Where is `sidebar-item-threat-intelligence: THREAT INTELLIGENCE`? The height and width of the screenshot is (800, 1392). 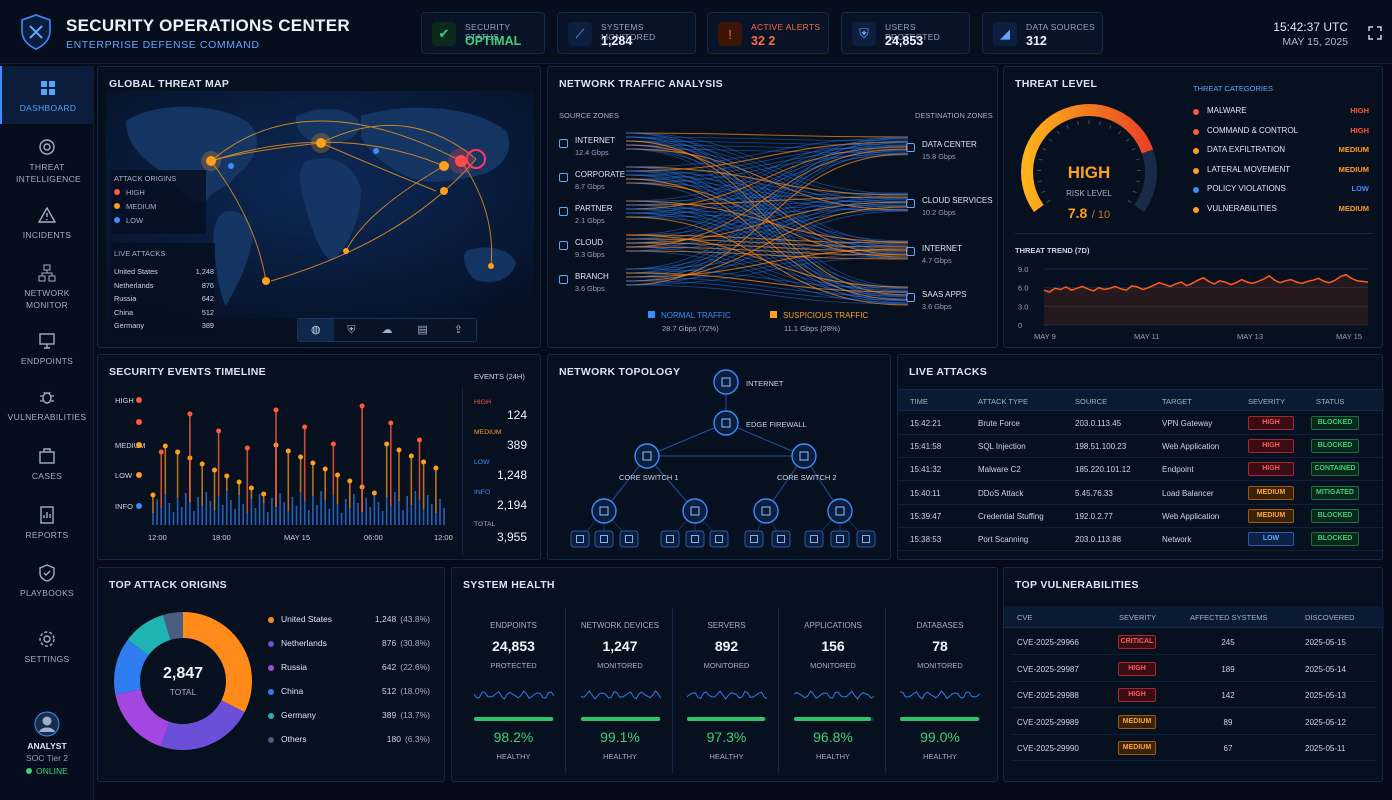 sidebar-item-threat-intelligence: THREAT INTELLIGENCE is located at coordinates (48, 161).